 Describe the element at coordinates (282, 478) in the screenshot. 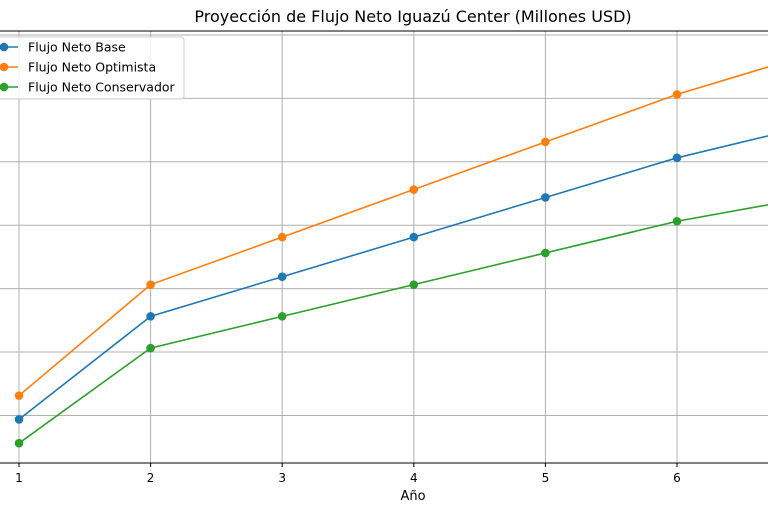

I see `x-tick-label: 3` at that location.